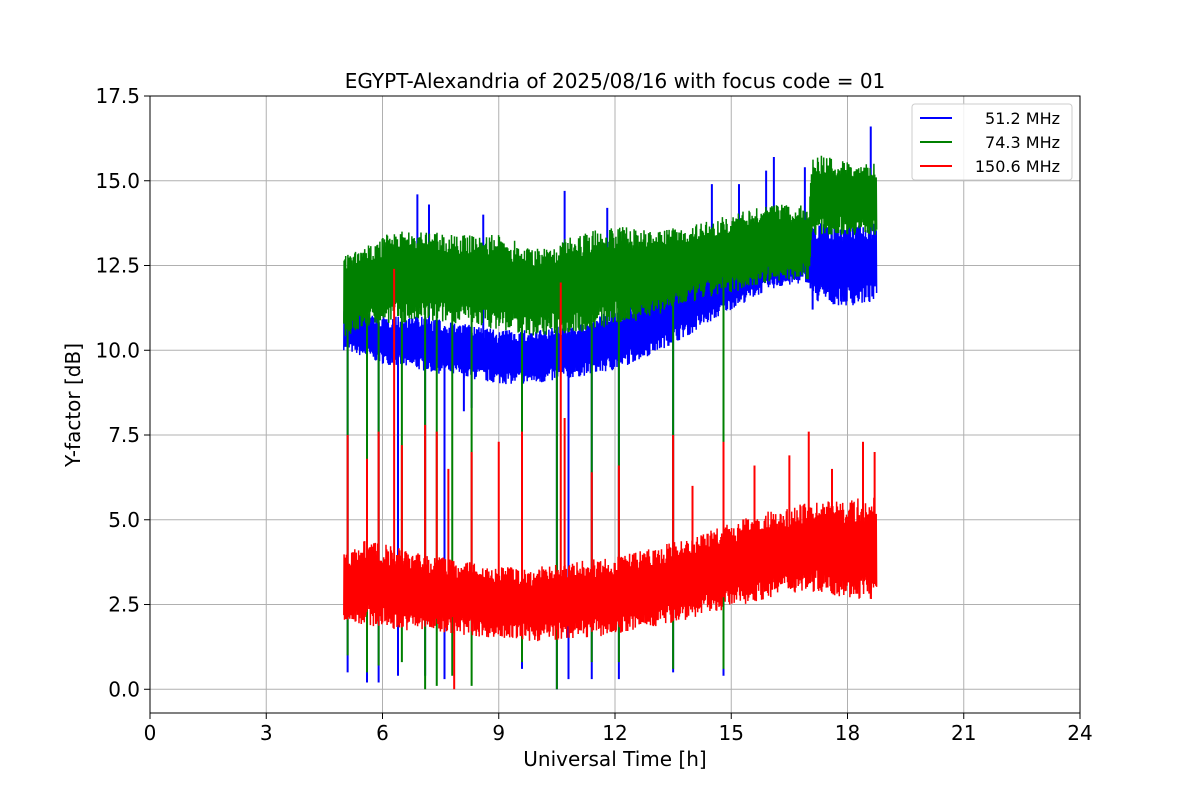 This screenshot has height=800, width=1200. I want to click on x-tick-label: 12, so click(614, 733).